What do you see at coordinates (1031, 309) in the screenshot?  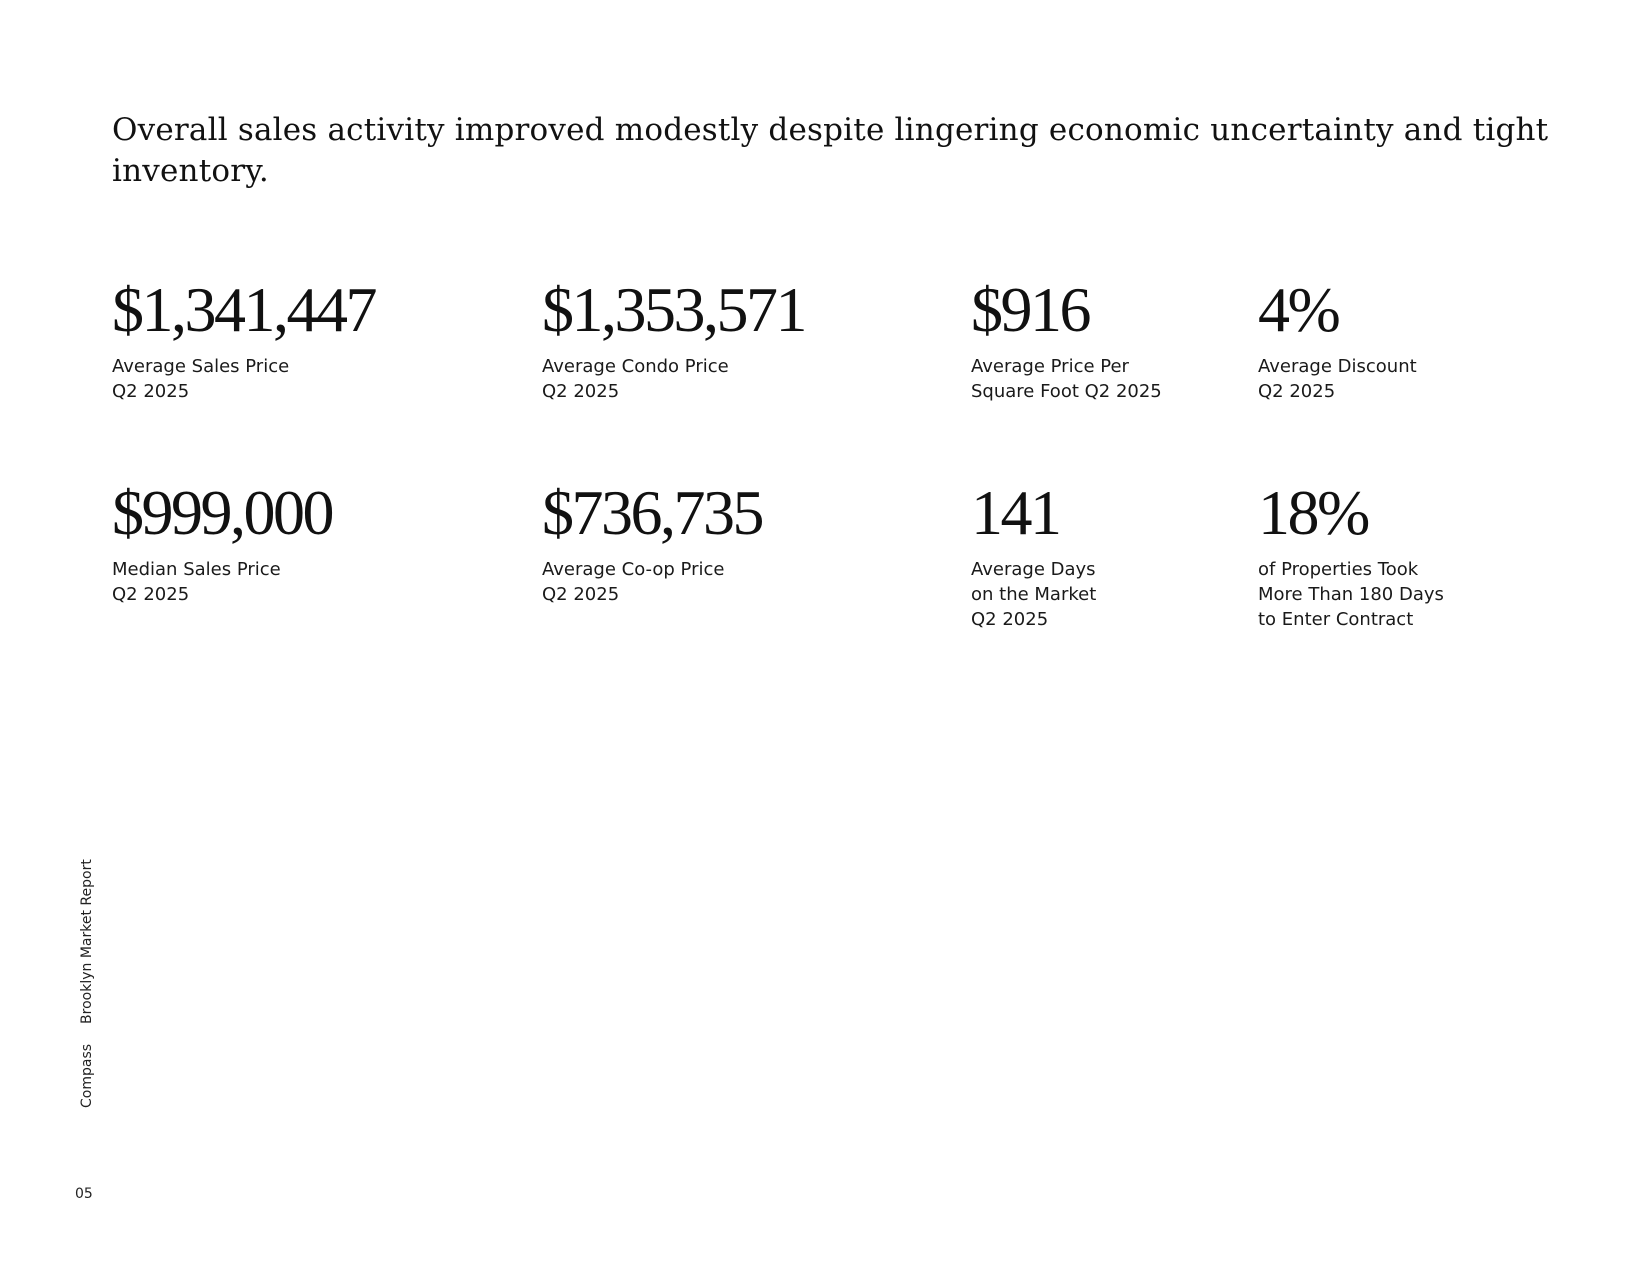 I see `stat-value: $916` at bounding box center [1031, 309].